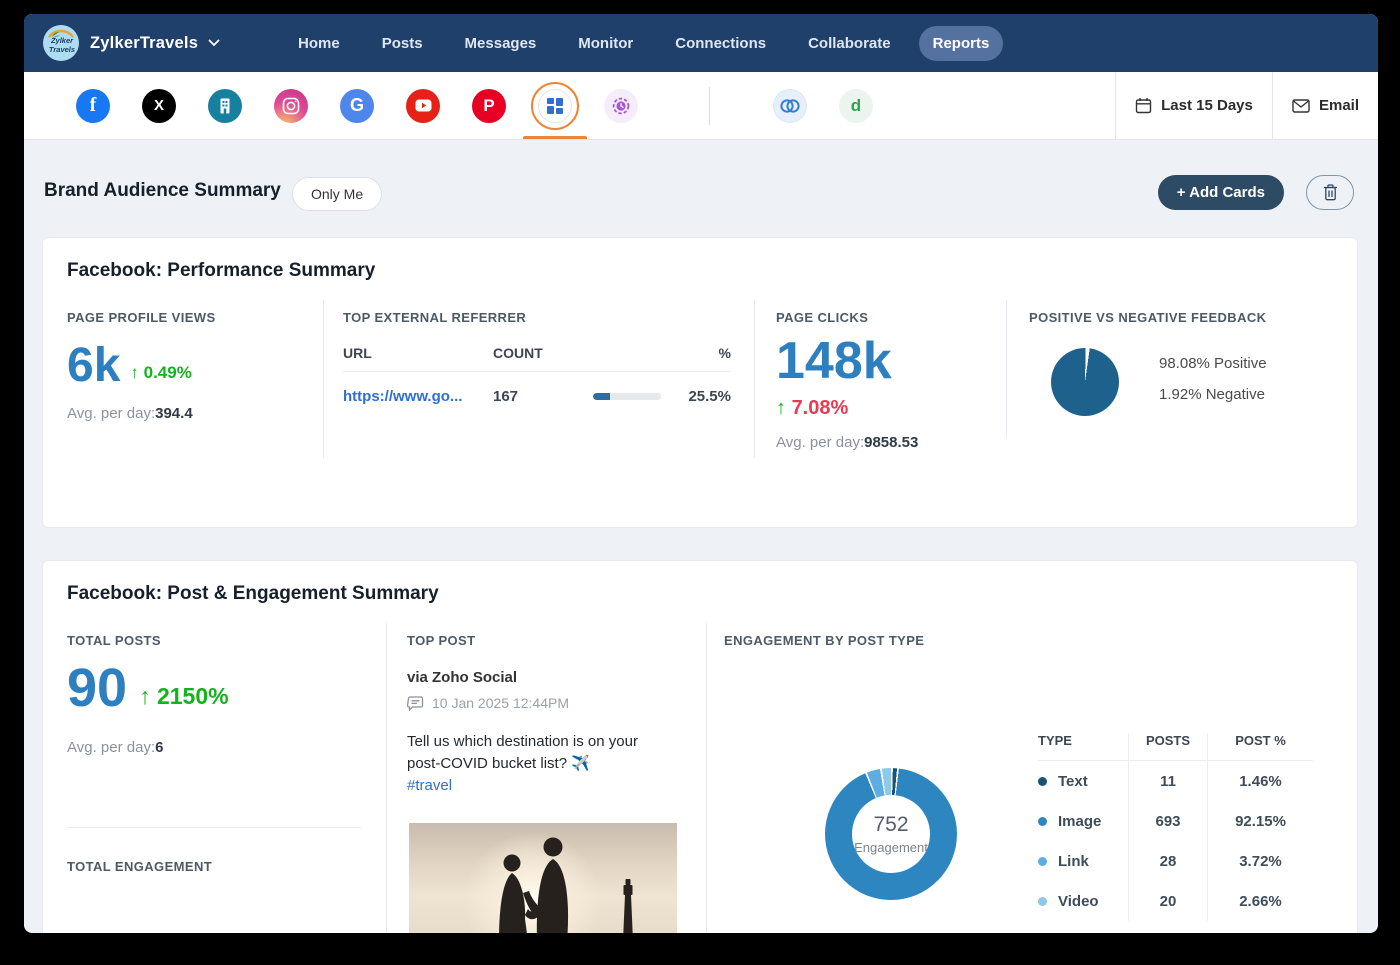  What do you see at coordinates (1168, 821) in the screenshot?
I see `table-row-posts: 693` at bounding box center [1168, 821].